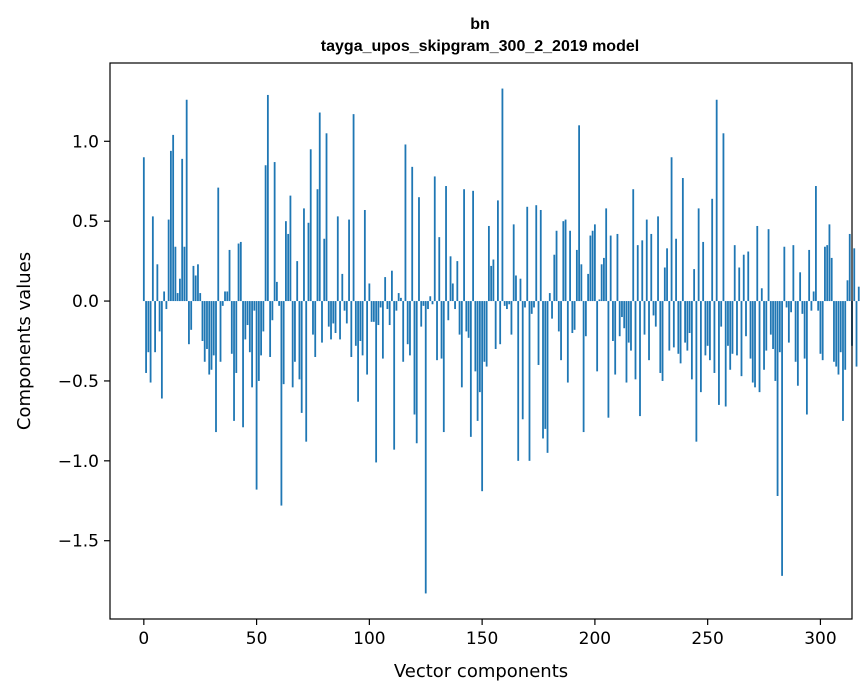  What do you see at coordinates (707, 639) in the screenshot?
I see `x-tick-label-5: 250` at bounding box center [707, 639].